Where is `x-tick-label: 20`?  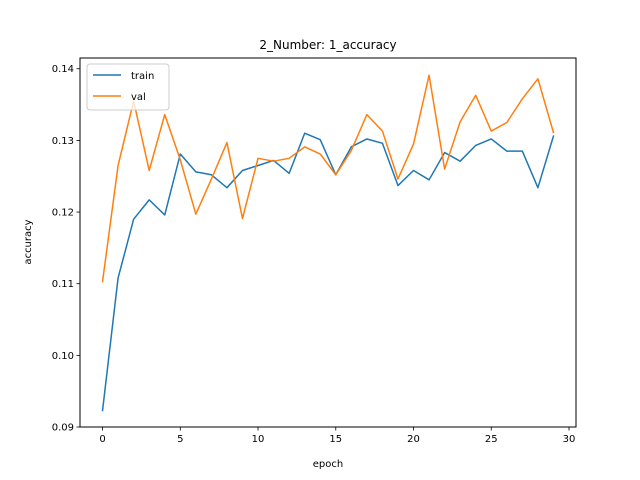 x-tick-label: 20 is located at coordinates (413, 439).